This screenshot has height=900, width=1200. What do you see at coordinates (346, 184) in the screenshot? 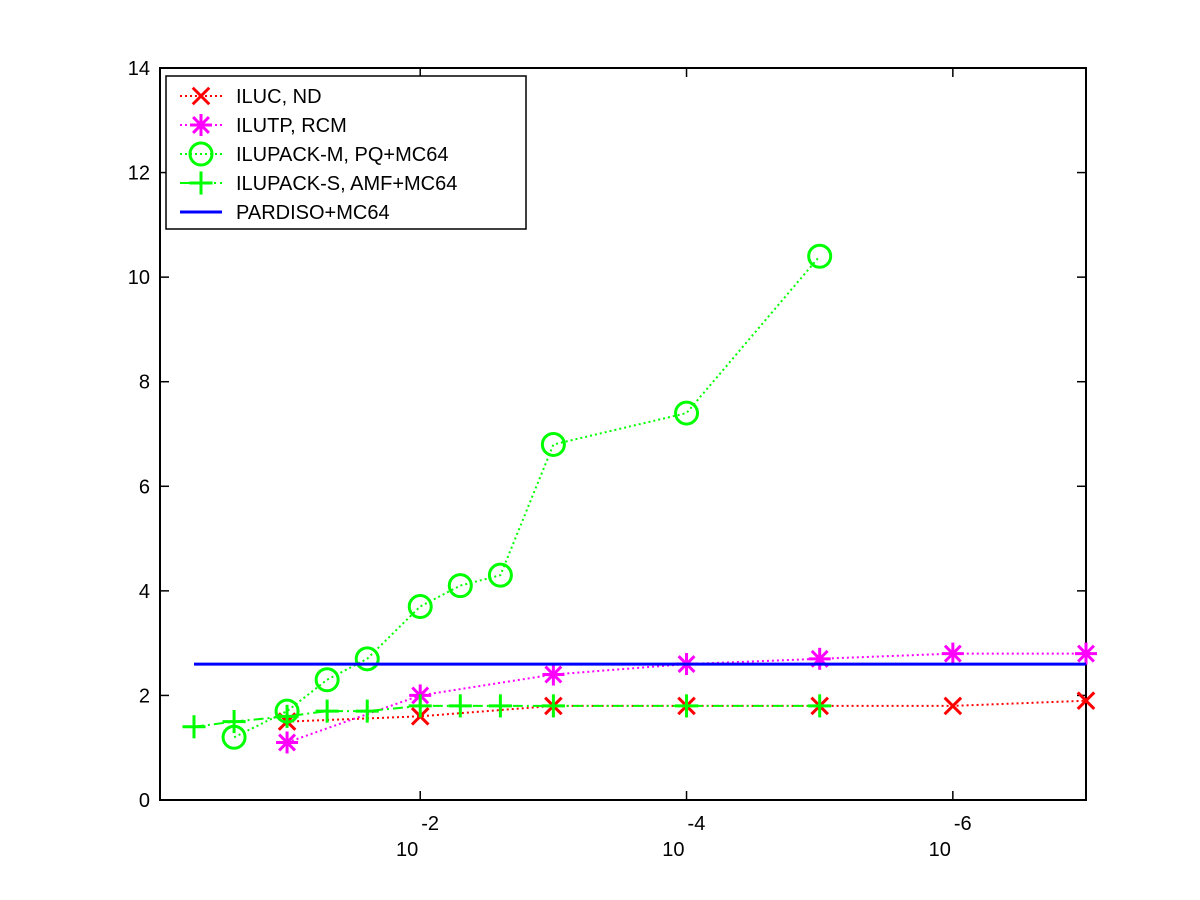
I see `legend-label: ILUPACK-S, AMF+MC64` at bounding box center [346, 184].